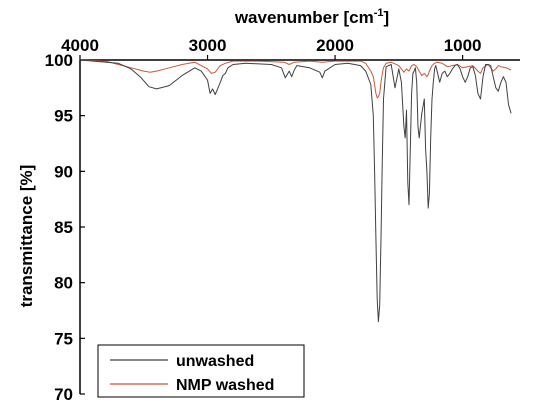 The width and height of the screenshot is (550, 414). What do you see at coordinates (295, 79) in the screenshot?
I see `series-line-nmp-washed` at bounding box center [295, 79].